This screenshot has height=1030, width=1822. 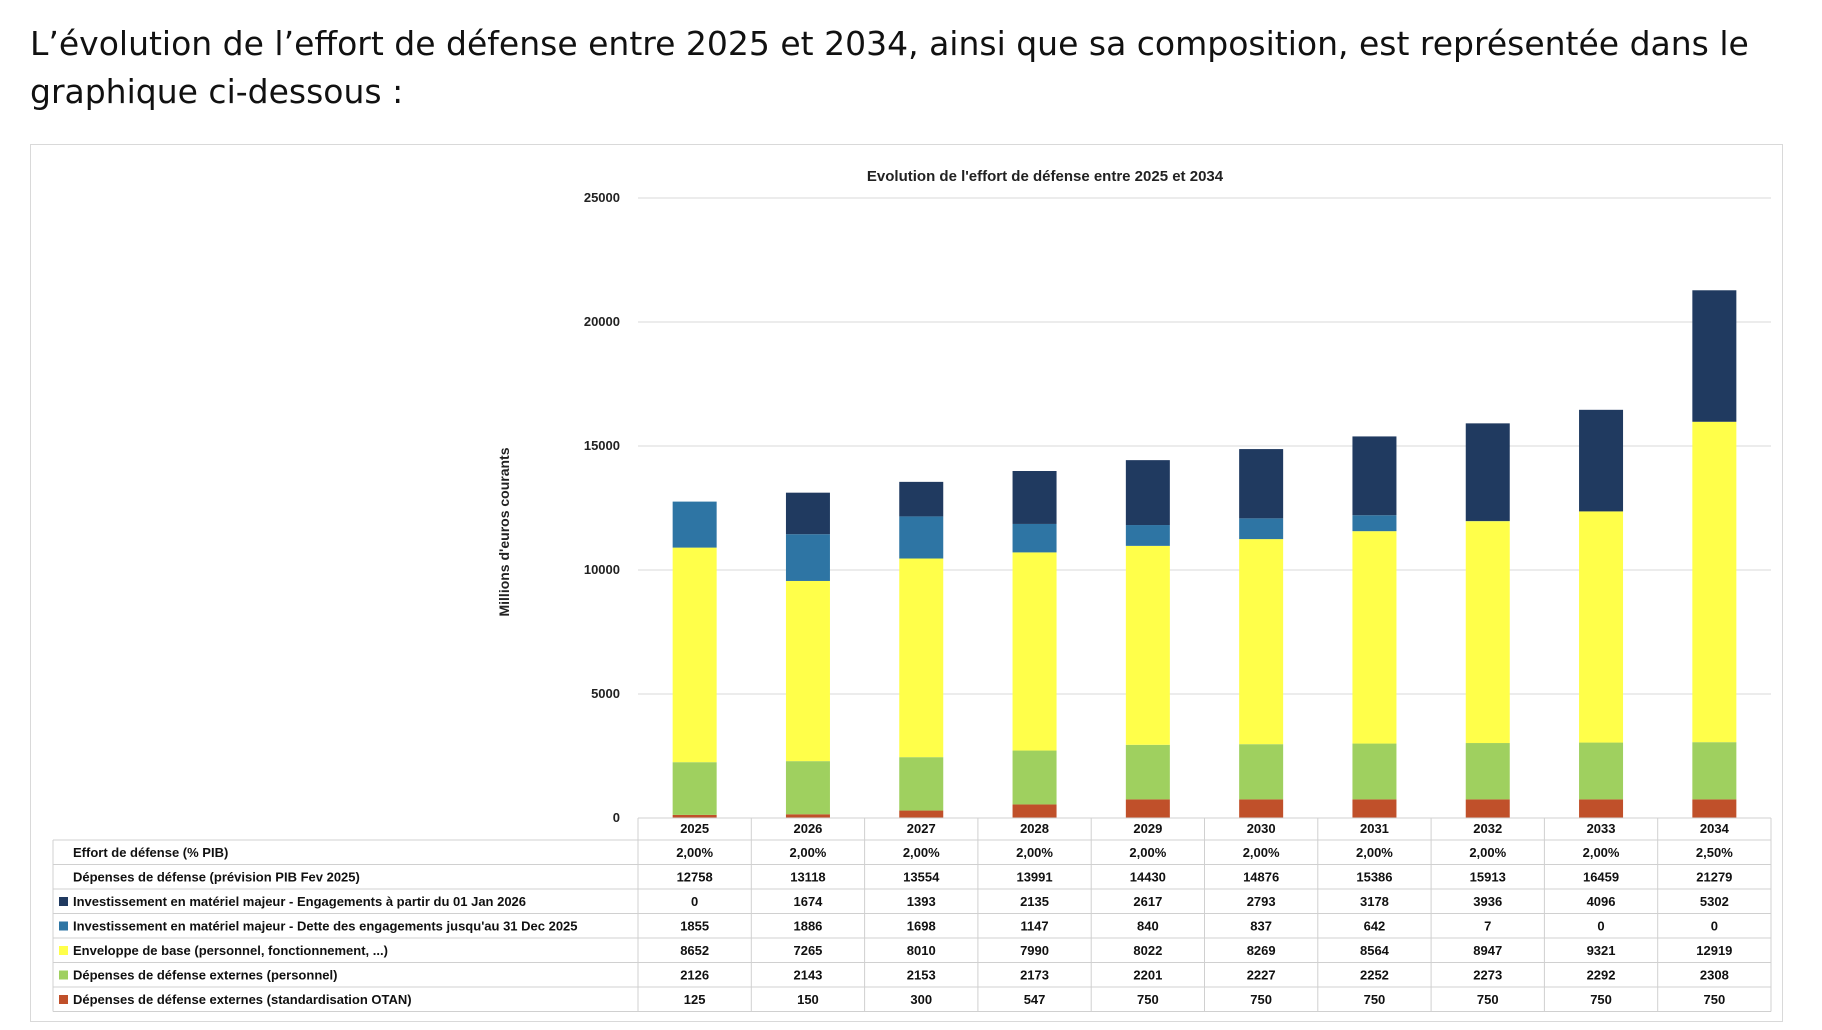 What do you see at coordinates (1034, 901) in the screenshot?
I see `table-cell: 2135` at bounding box center [1034, 901].